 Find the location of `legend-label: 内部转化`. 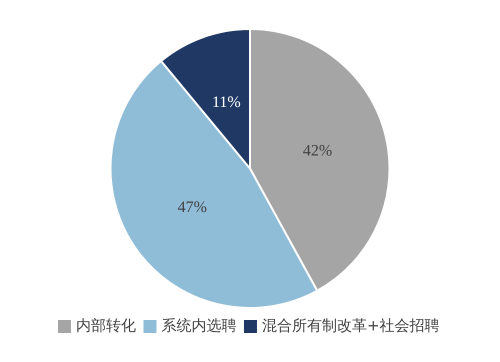

legend-label: 内部转化 is located at coordinates (106, 325).